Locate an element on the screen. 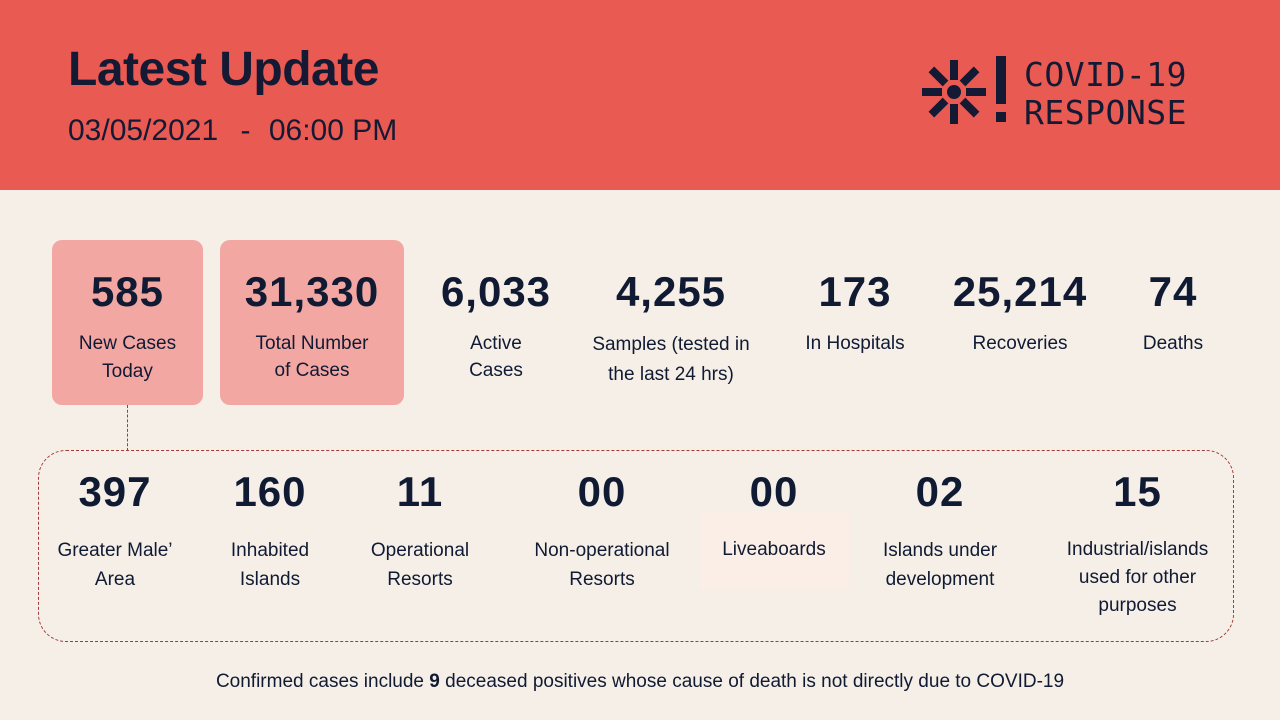  stat-value: 173 is located at coordinates (855, 291).